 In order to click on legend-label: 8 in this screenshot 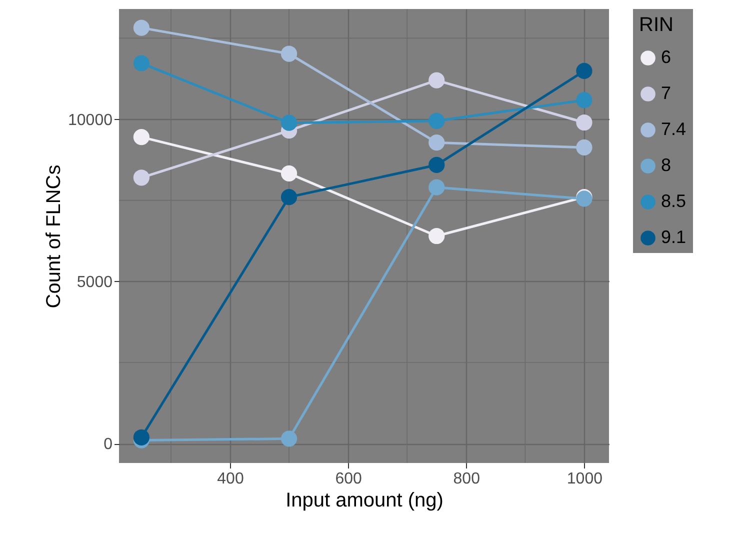, I will do `click(666, 165)`.